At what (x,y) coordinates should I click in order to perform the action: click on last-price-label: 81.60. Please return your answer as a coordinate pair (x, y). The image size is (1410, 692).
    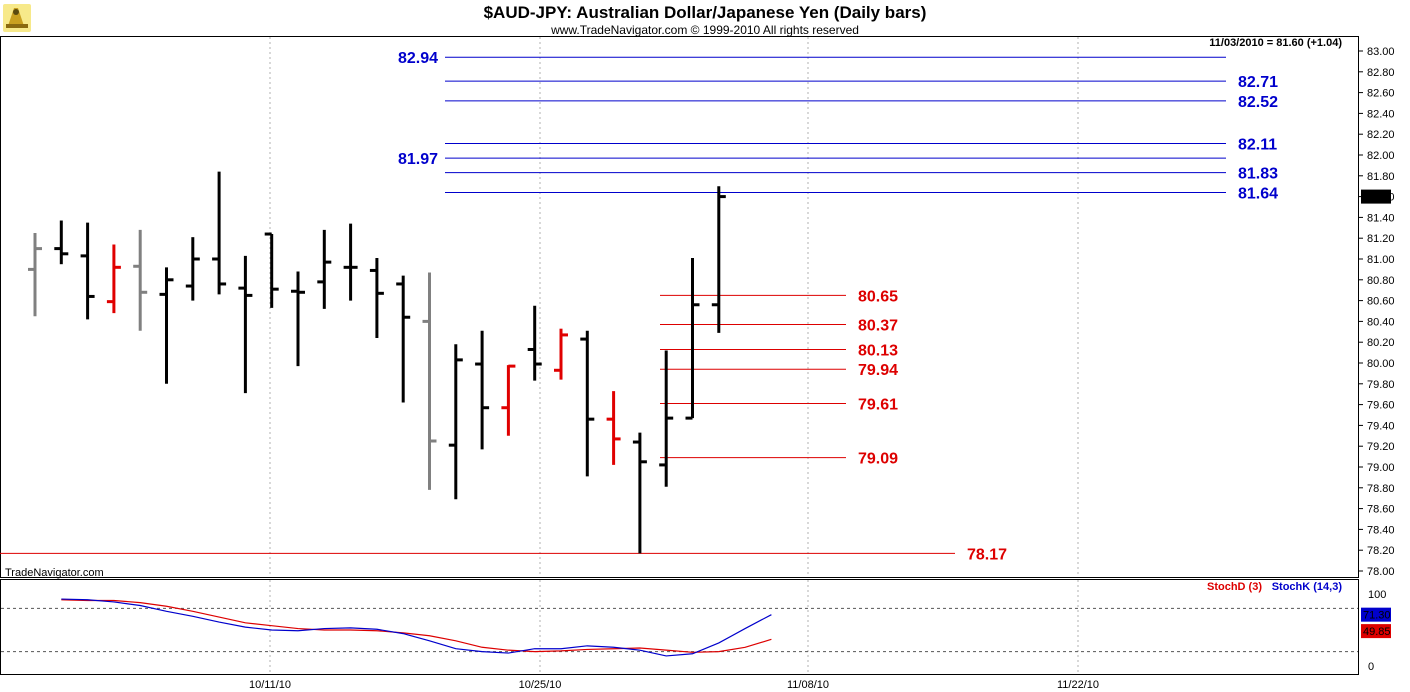
    Looking at the image, I should click on (1377, 198).